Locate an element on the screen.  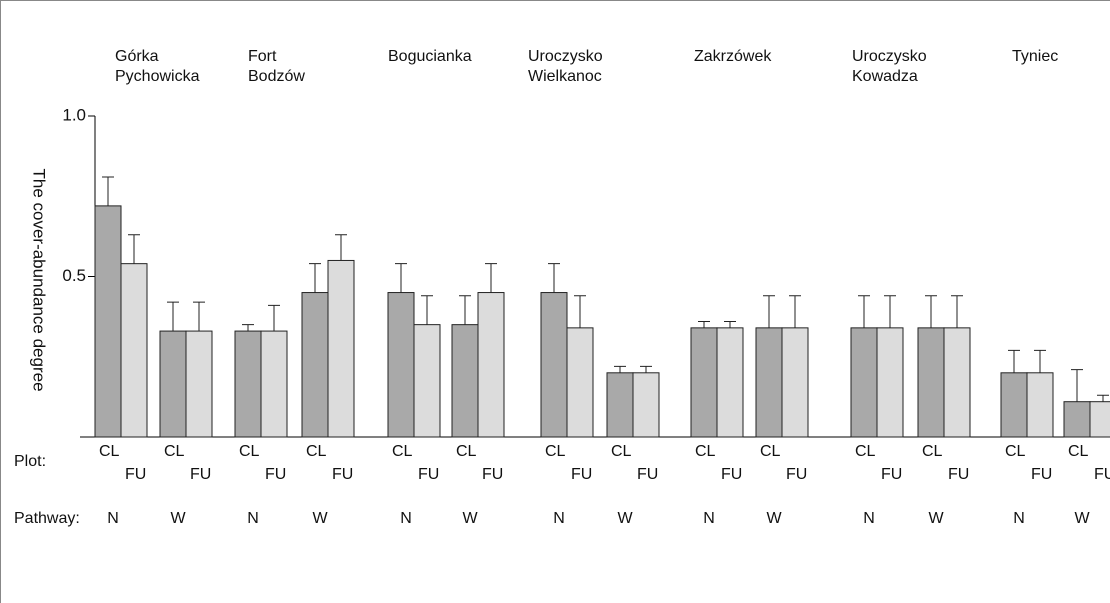
site-label: Zakrzówek is located at coordinates (733, 56).